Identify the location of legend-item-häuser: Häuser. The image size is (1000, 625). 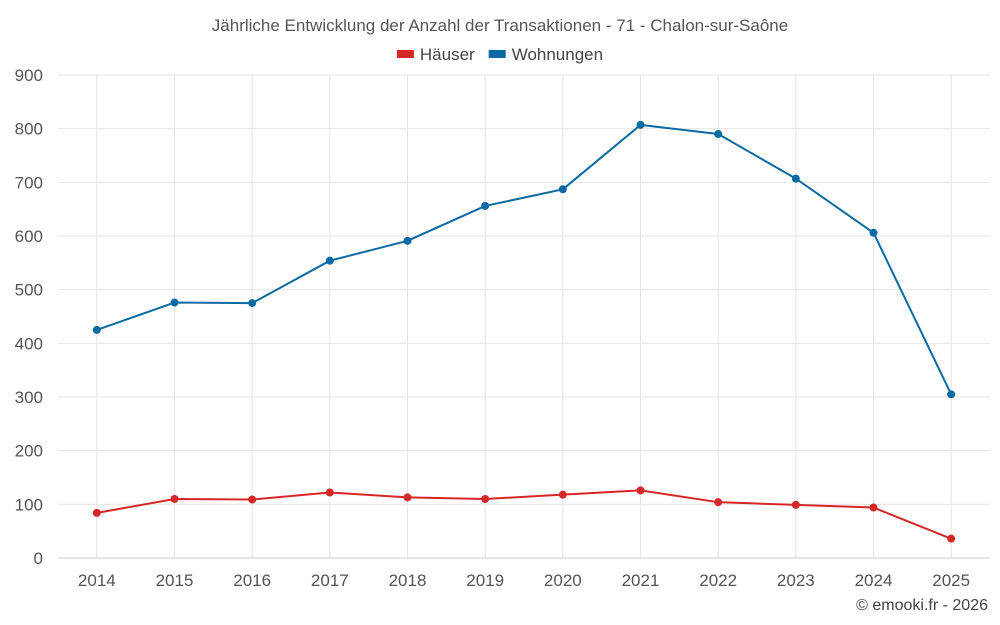
(435, 54).